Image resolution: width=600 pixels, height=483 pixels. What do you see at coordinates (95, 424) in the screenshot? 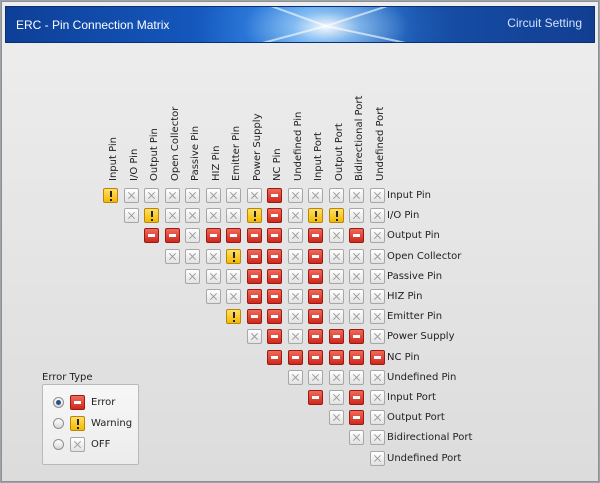
I see `legend-option-warning: Warning` at bounding box center [95, 424].